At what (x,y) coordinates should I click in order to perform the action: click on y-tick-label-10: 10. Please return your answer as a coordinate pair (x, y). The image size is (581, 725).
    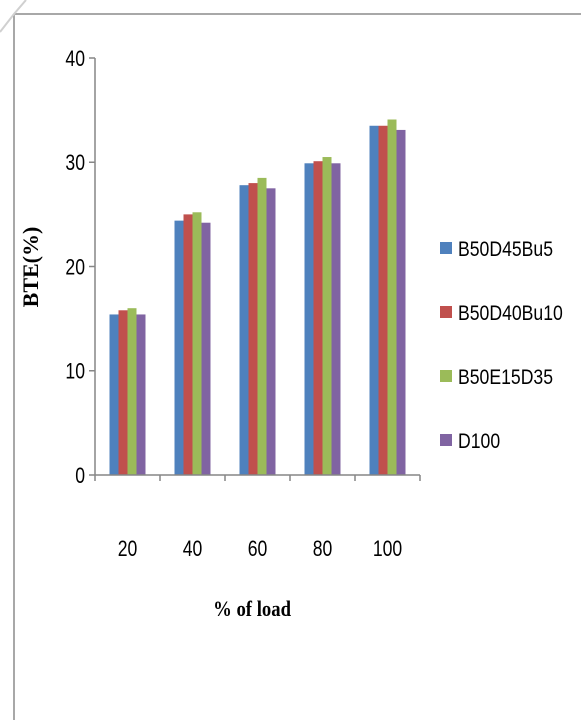
    Looking at the image, I should click on (75, 372).